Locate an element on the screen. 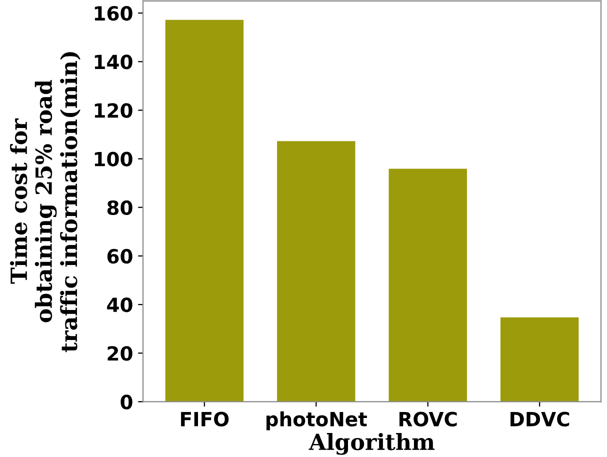 Image resolution: width=607 pixels, height=457 pixels. y-tick-label: 40 is located at coordinates (119, 304).